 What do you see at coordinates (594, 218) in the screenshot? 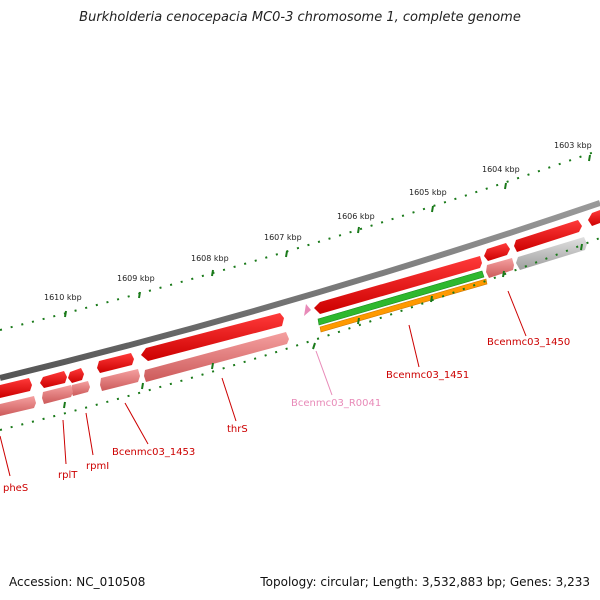
I see `gene-forward-far-right` at bounding box center [594, 218].